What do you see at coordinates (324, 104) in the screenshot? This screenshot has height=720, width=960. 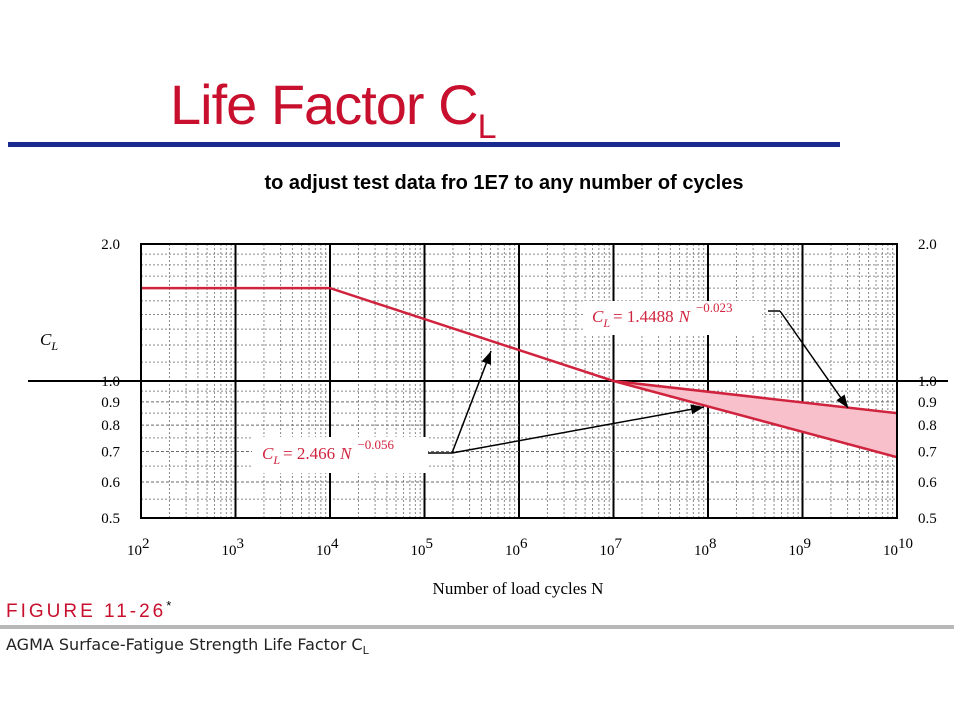 I see `slide-title-text: Life Factor C` at bounding box center [324, 104].